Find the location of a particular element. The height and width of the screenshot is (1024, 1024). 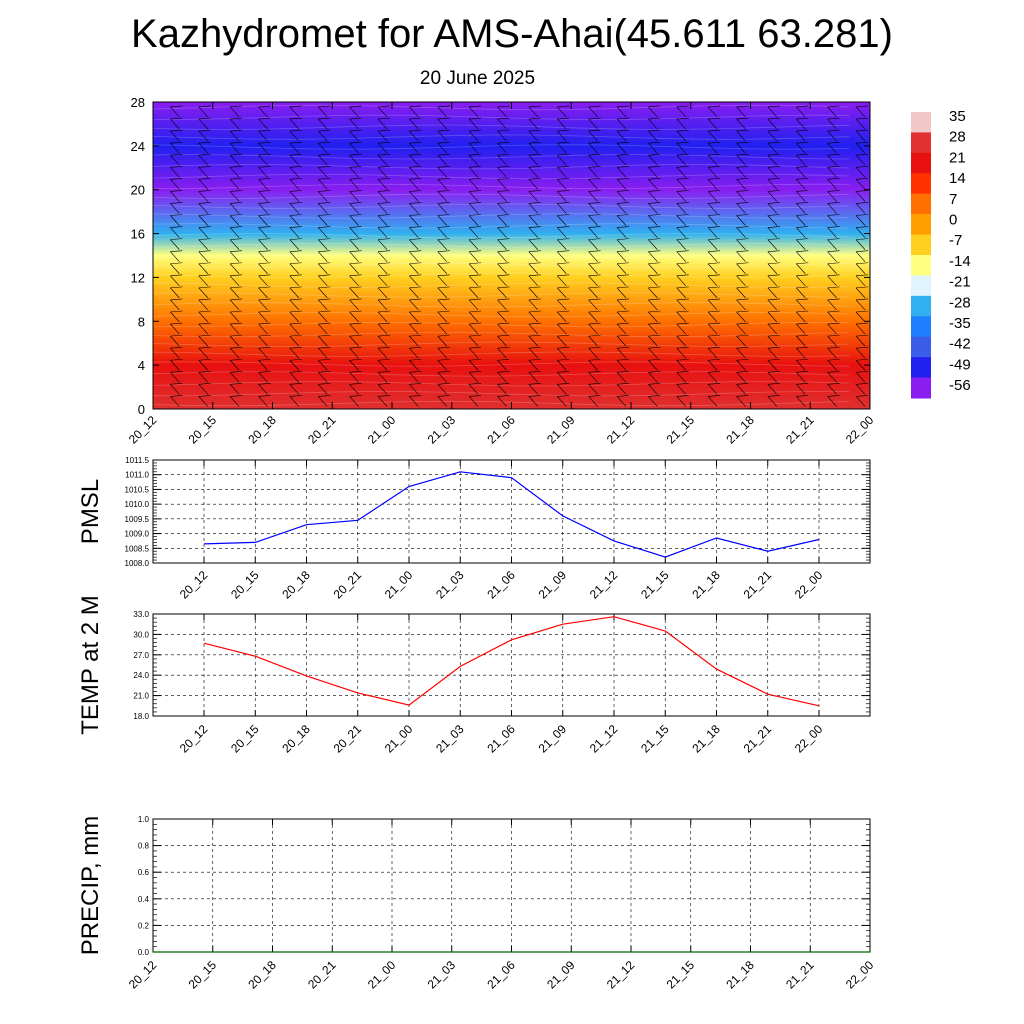

y-tick-label: 30.0 is located at coordinates (141, 634).